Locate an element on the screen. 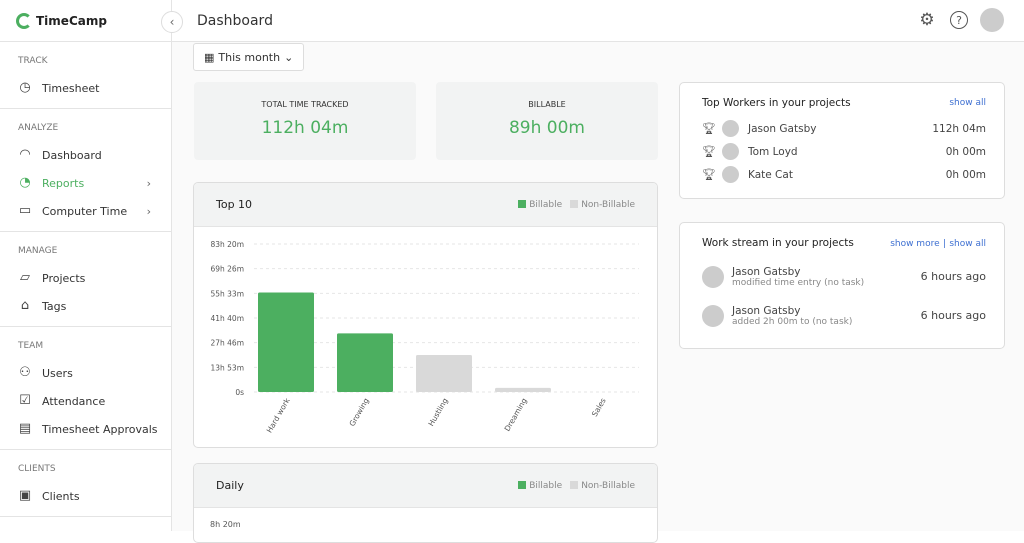  tag-icon: ⌂ is located at coordinates (25, 305).